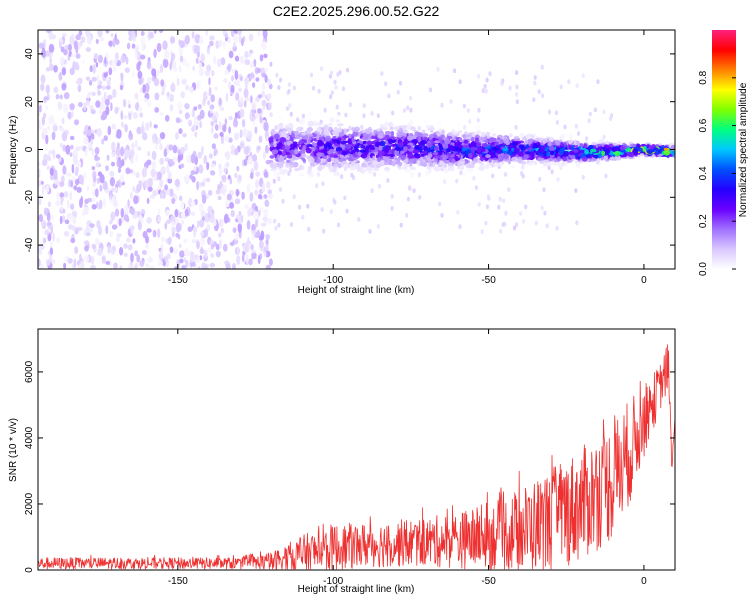  I want to click on colorbar-tick-label: 0.4, so click(703, 173).